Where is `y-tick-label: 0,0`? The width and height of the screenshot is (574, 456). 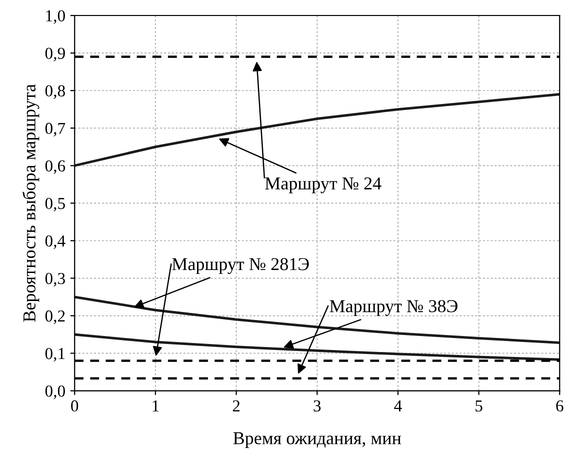
y-tick-label: 0,0 is located at coordinates (55, 392).